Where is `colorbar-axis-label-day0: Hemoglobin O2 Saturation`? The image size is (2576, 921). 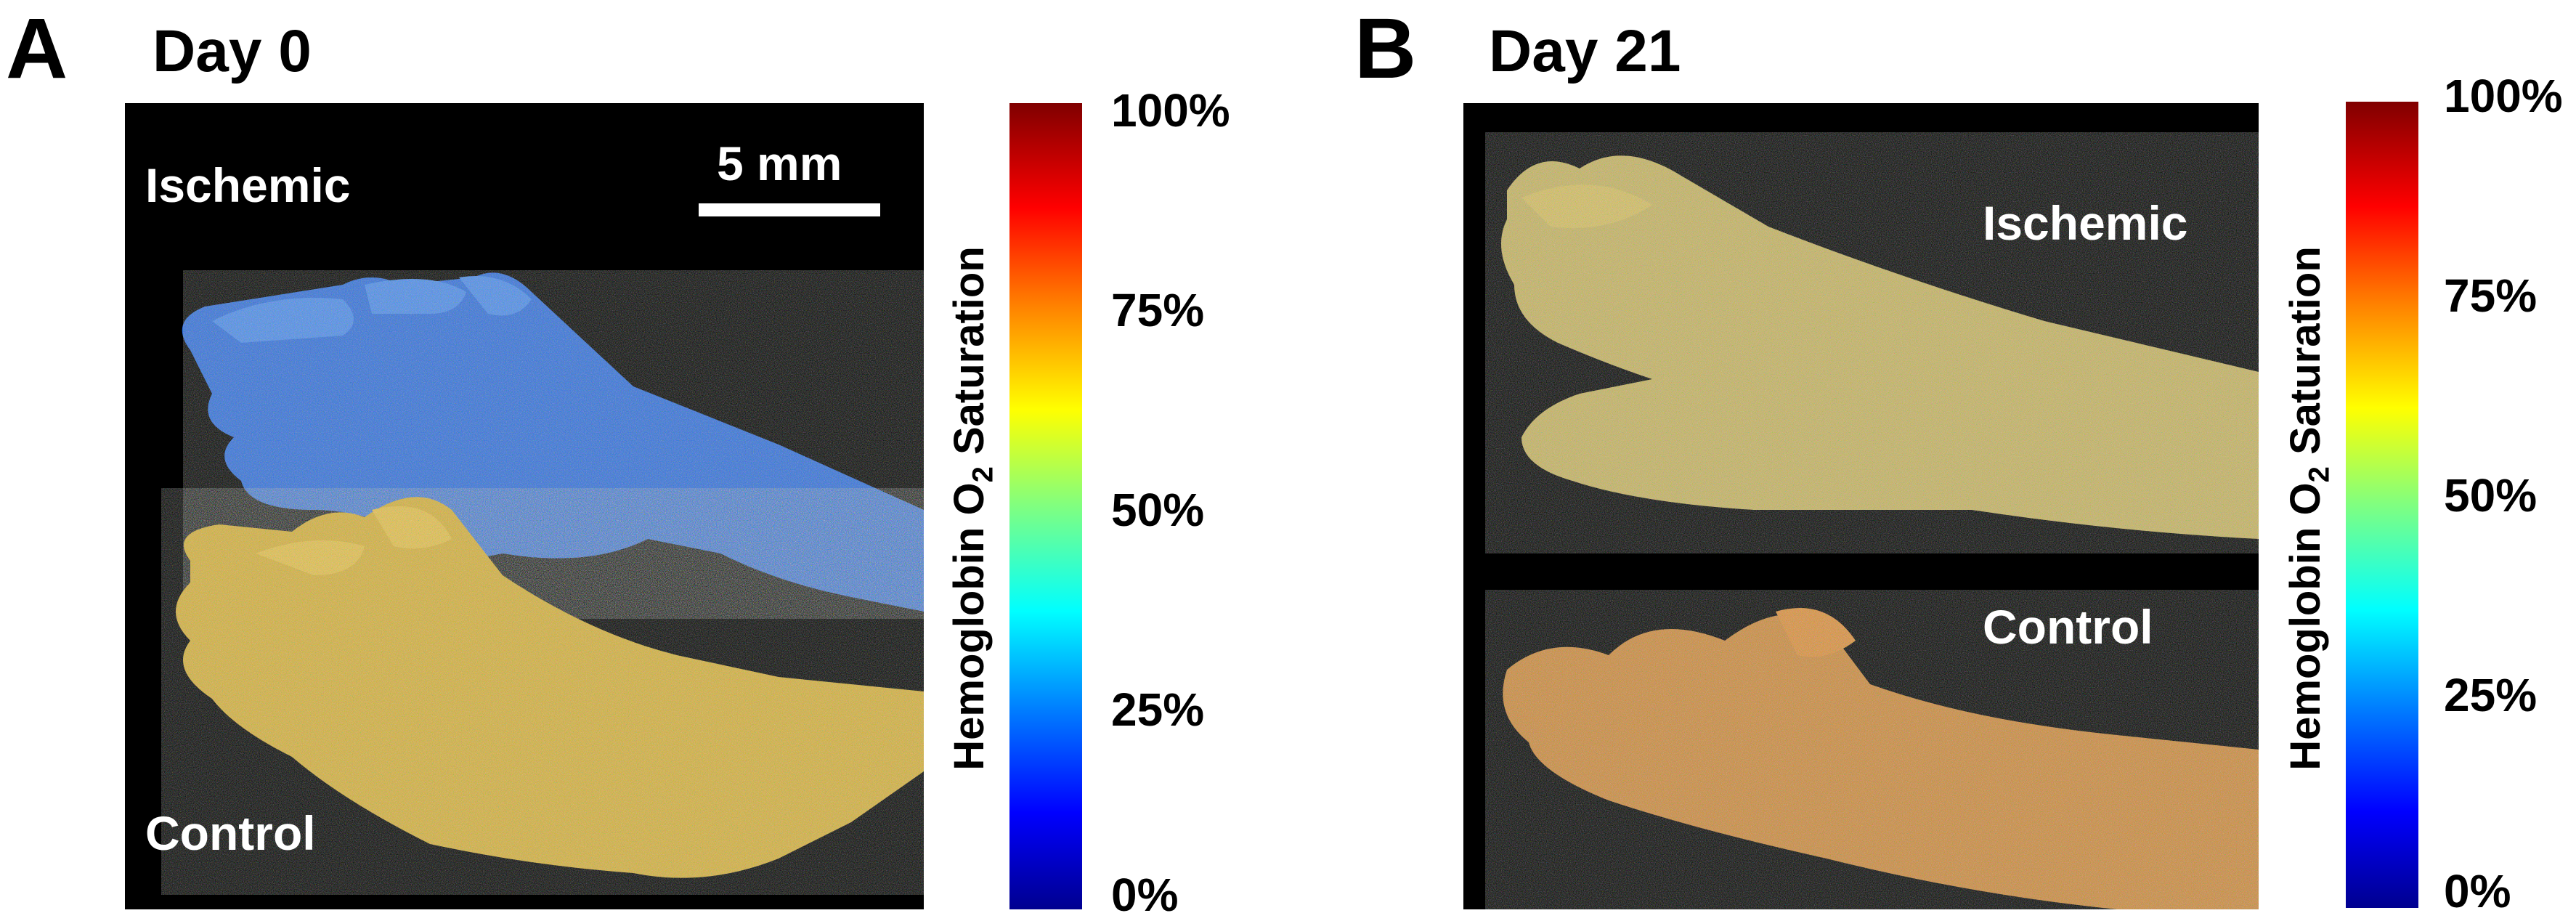
colorbar-axis-label-day0: Hemoglobin O2 Saturation is located at coordinates (972, 508).